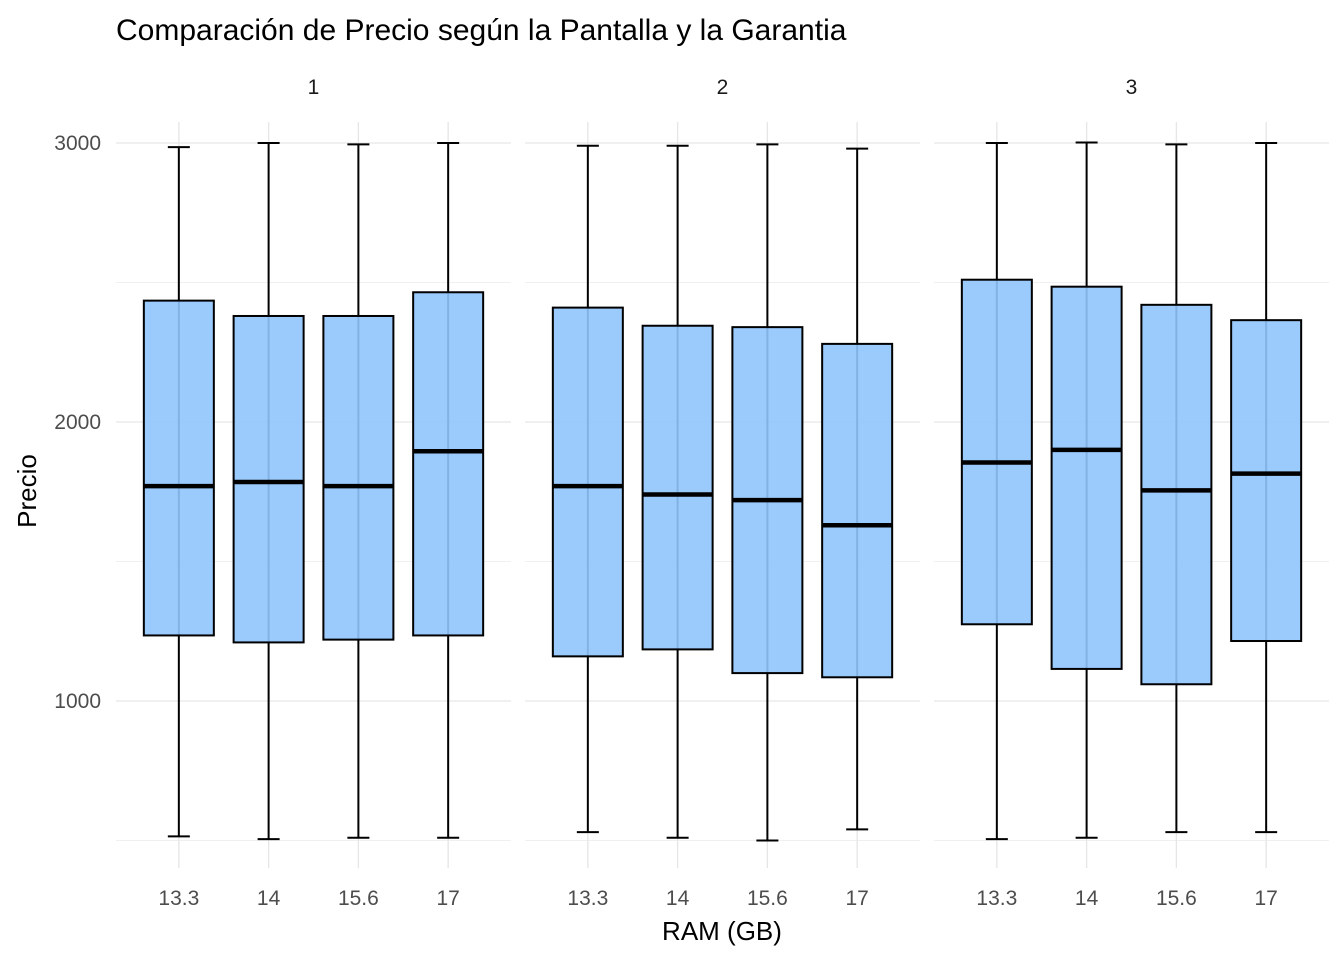  Describe the element at coordinates (77, 143) in the screenshot. I see `y-tick-label: 3000` at that location.